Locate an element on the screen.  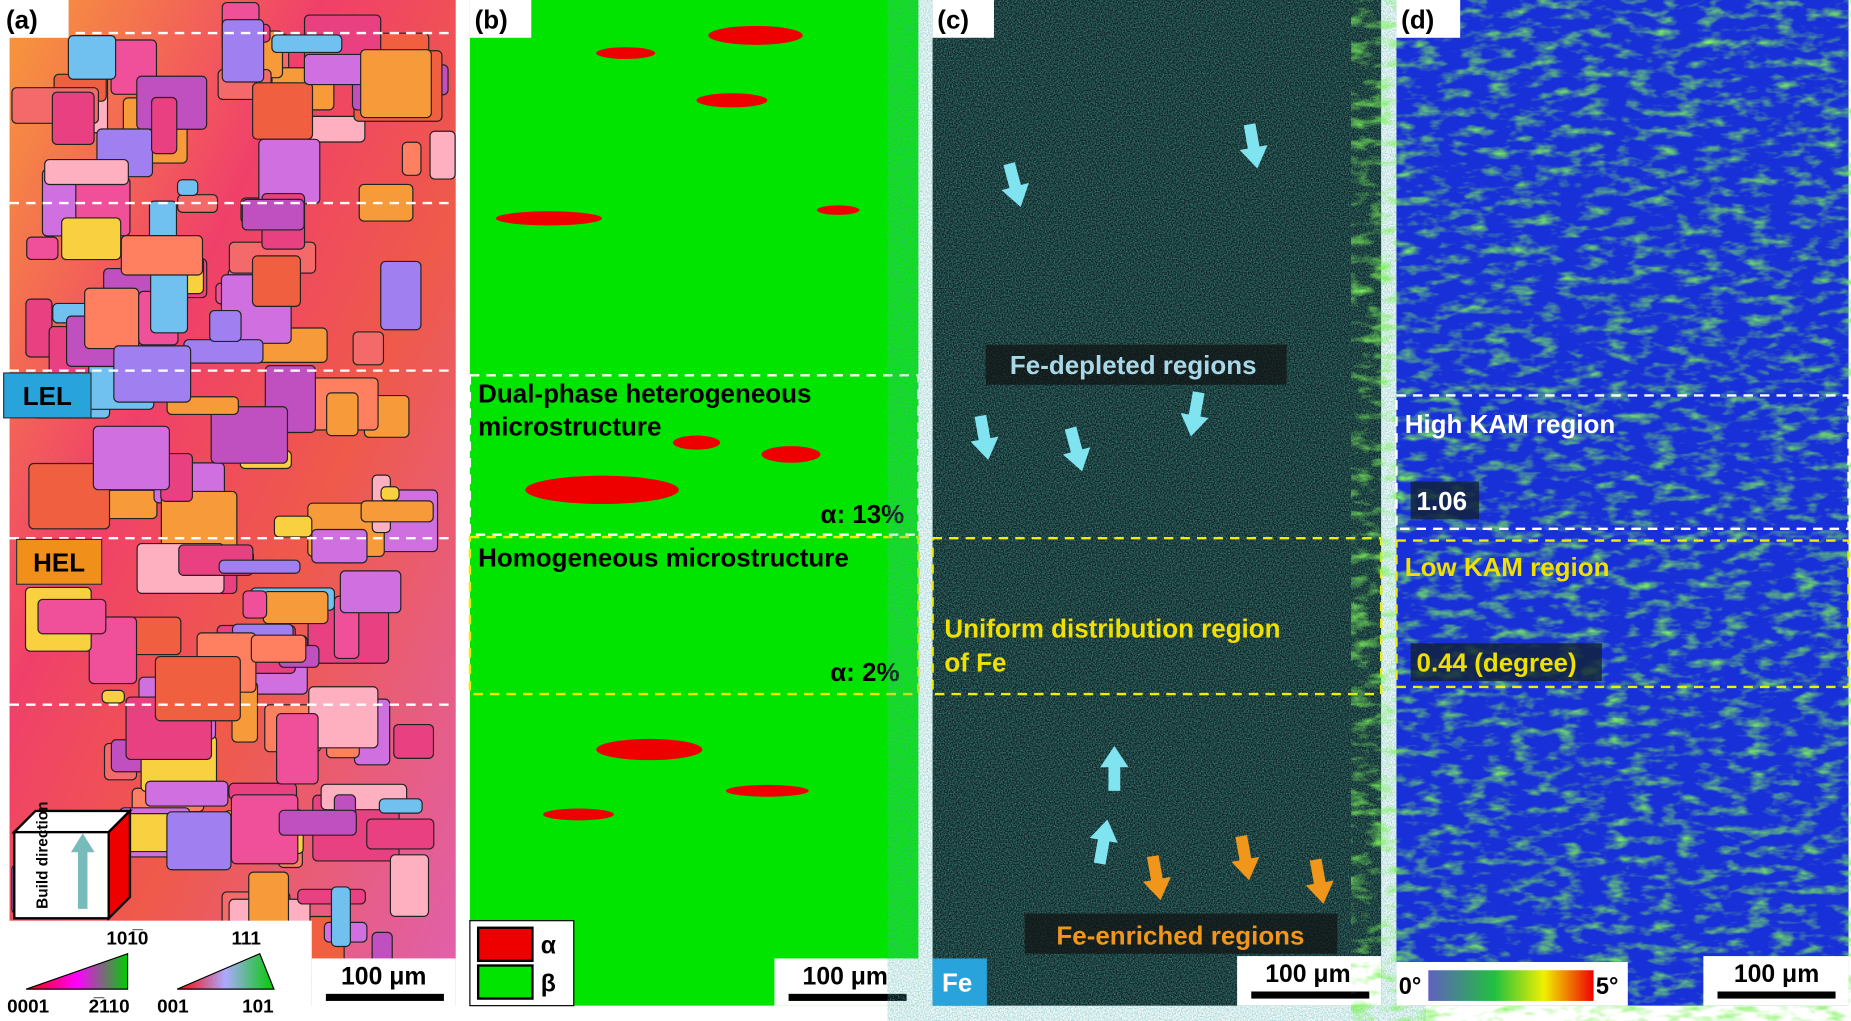
element: Fe is located at coordinates (957, 982).